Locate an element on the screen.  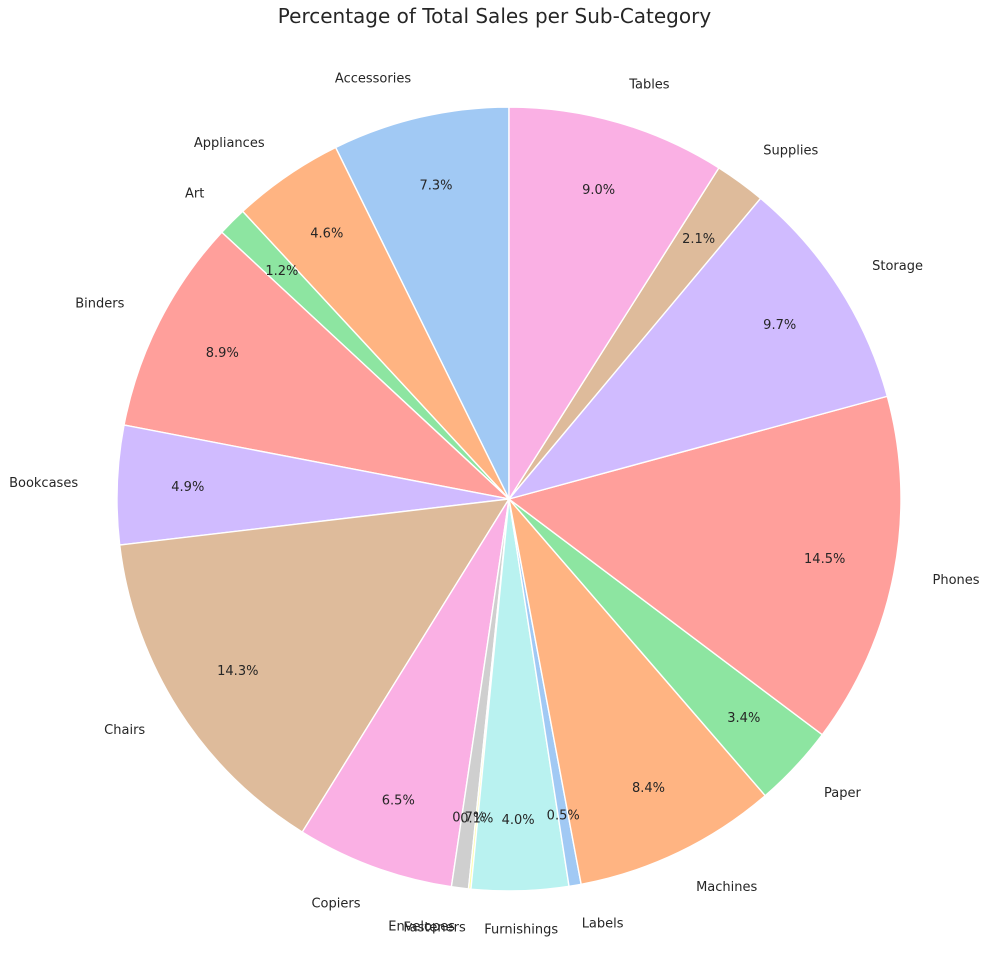
category-label-machines: Machines is located at coordinates (726, 887).